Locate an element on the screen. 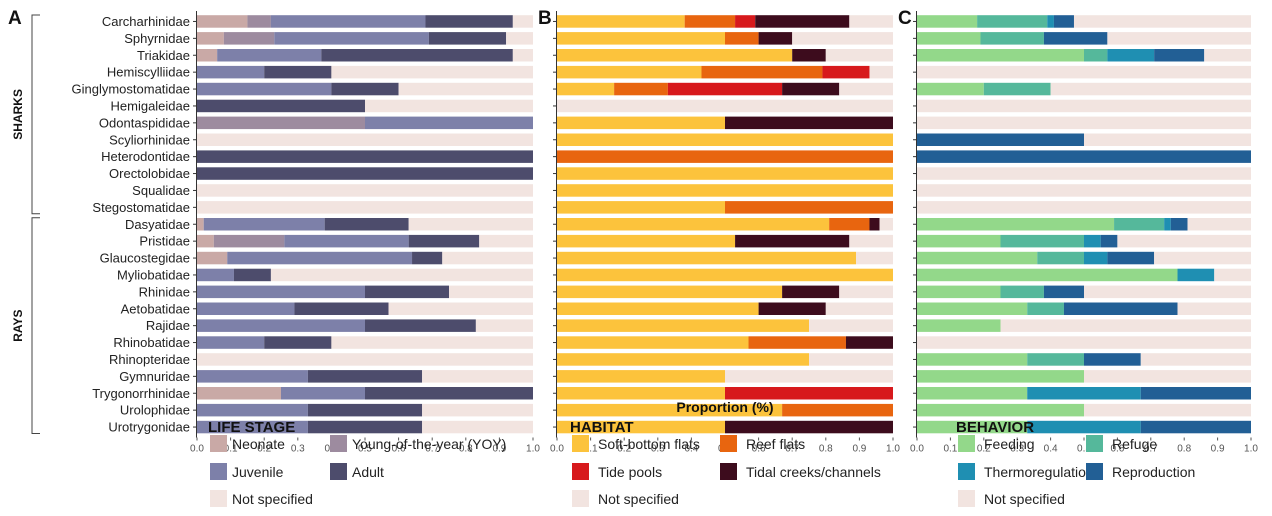 This screenshot has width=1272, height=516. legend-item-label: Reproduction is located at coordinates (1153, 472).